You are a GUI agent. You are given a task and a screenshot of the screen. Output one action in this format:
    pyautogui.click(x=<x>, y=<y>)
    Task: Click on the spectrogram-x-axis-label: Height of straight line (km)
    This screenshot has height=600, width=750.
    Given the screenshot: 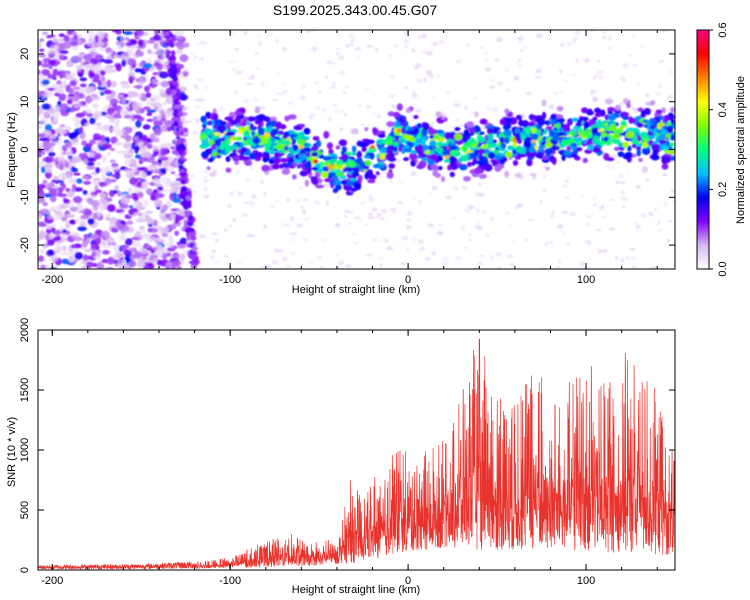 What is the action you would take?
    pyautogui.click(x=356, y=290)
    